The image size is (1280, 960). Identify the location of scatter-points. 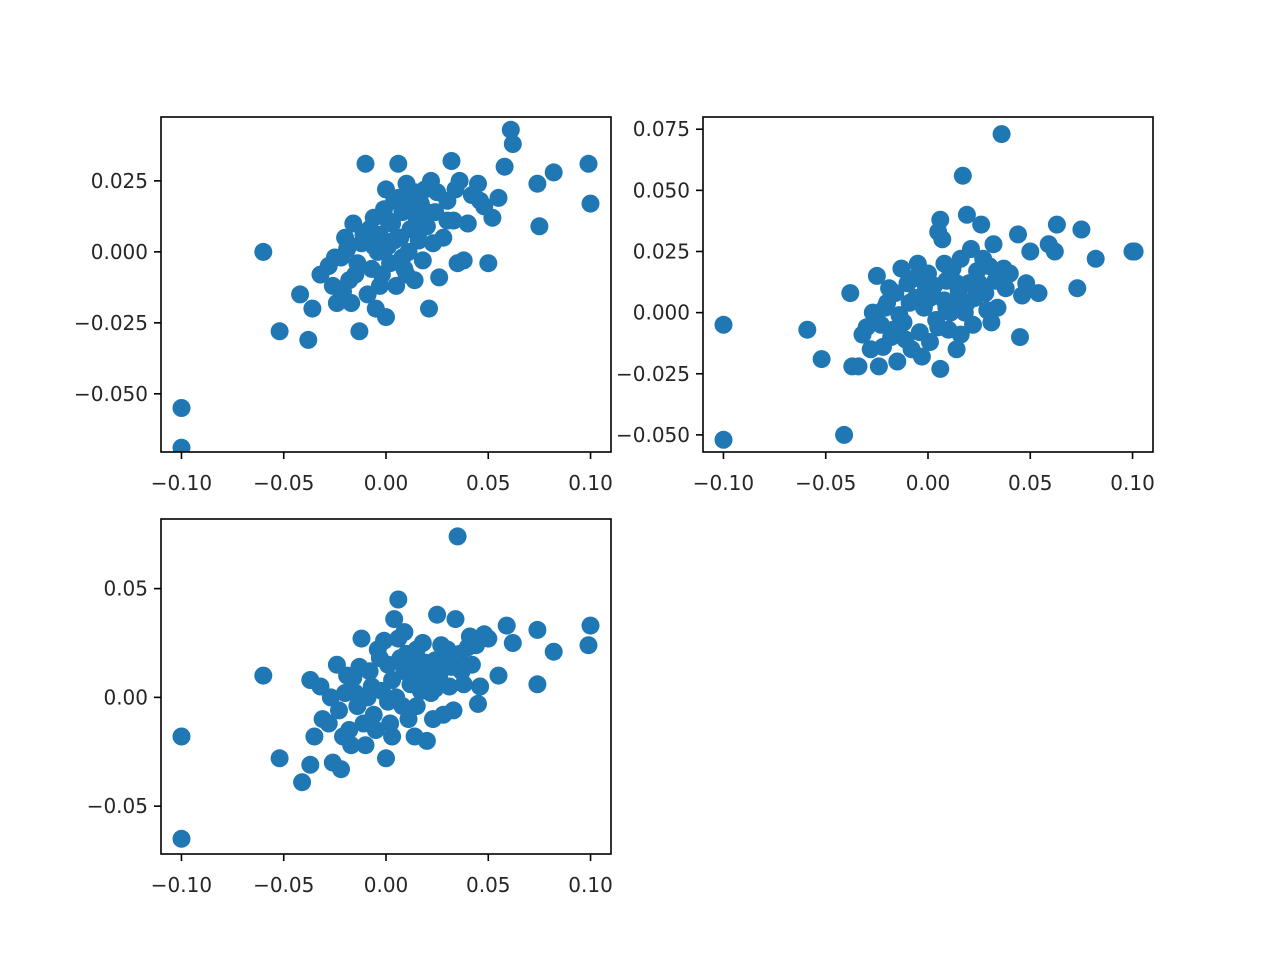
(386, 286).